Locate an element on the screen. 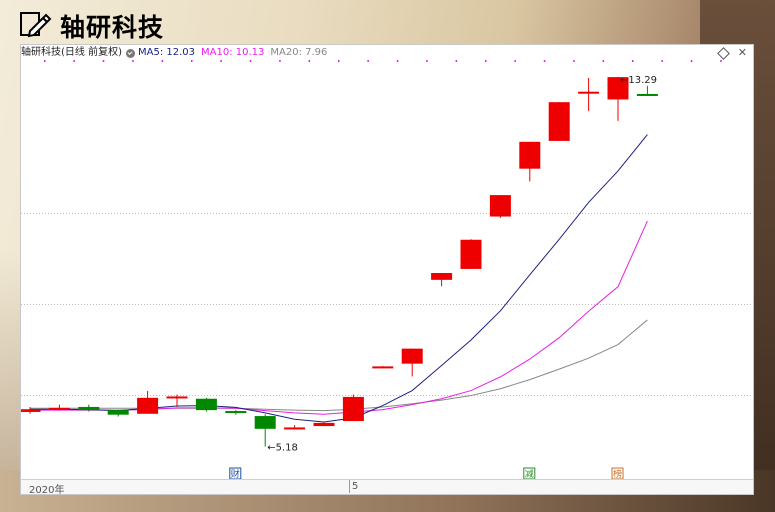 This screenshot has width=775, height=512. page-header: 轴研科技 is located at coordinates (91, 26).